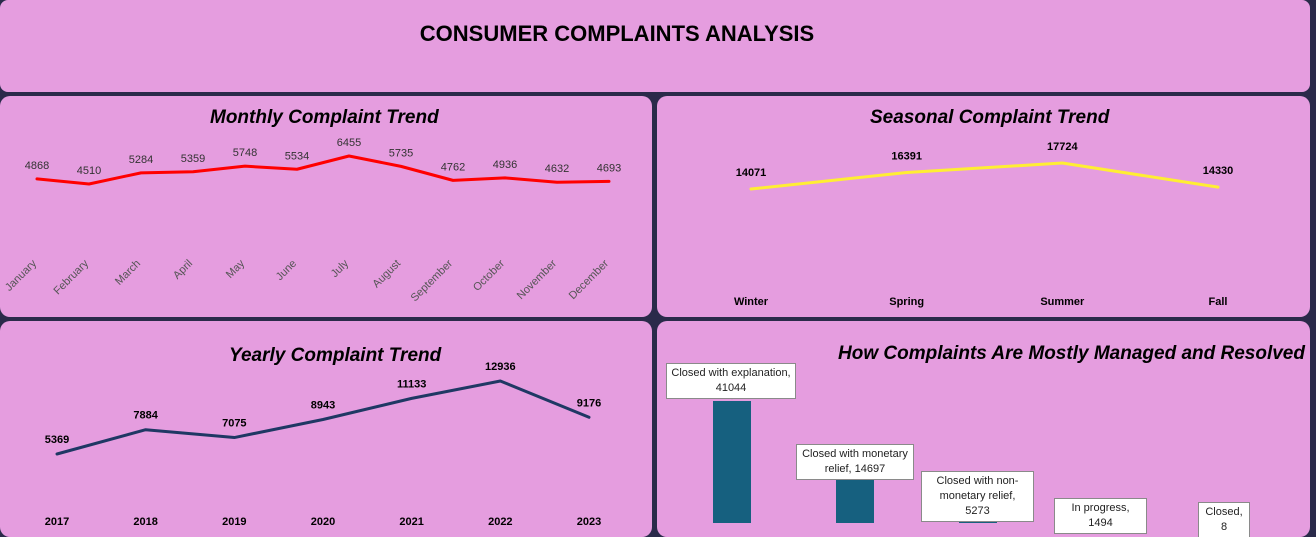 The height and width of the screenshot is (537, 1316). Describe the element at coordinates (984, 176) in the screenshot. I see `seasonal-series-line` at that location.